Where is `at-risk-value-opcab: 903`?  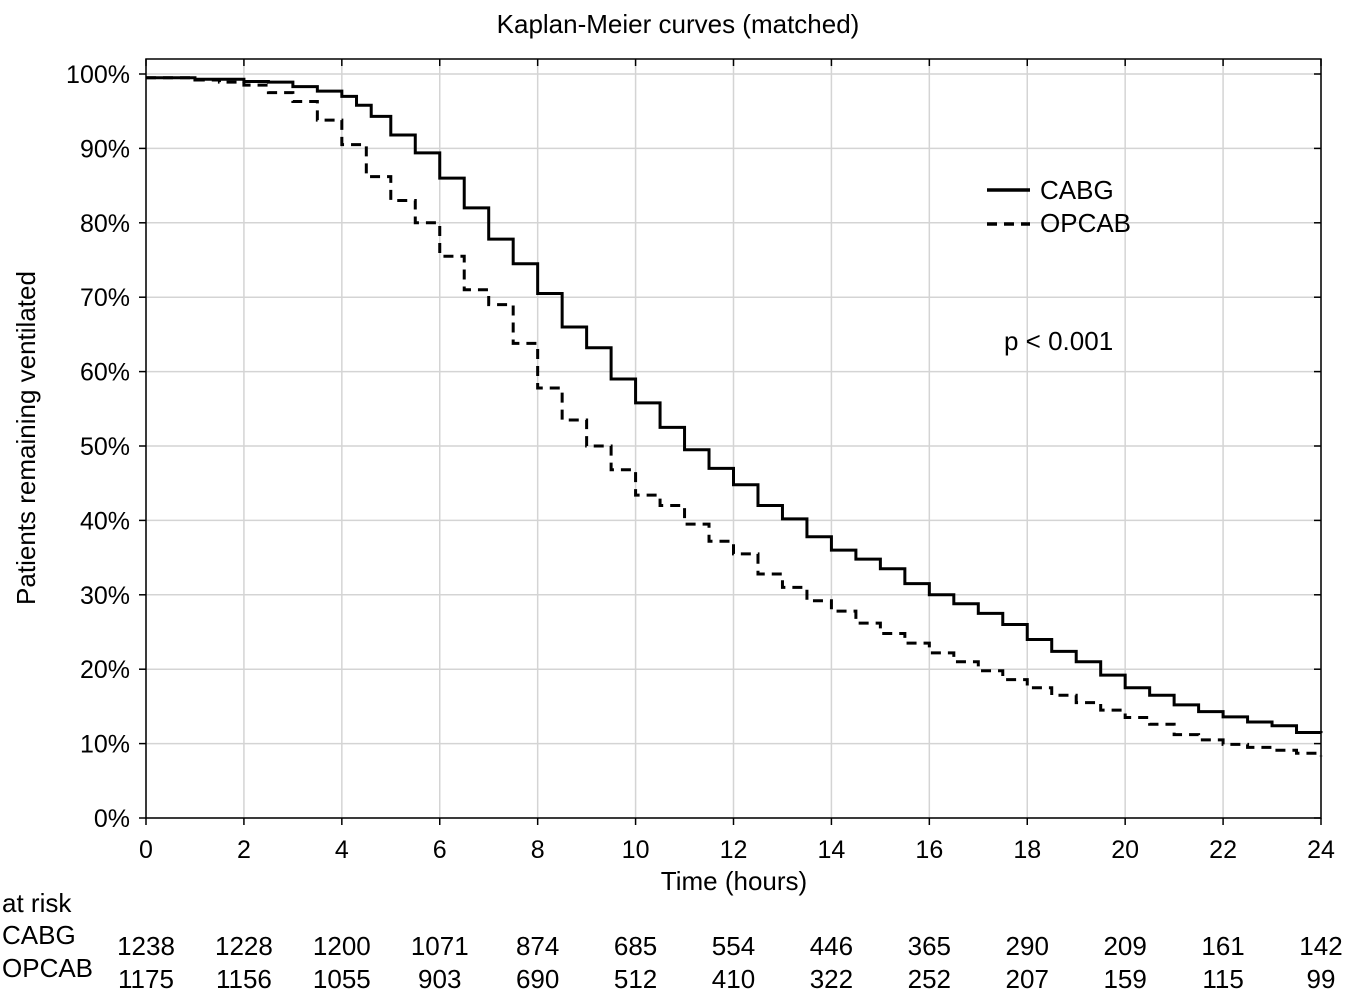 at-risk-value-opcab: 903 is located at coordinates (439, 978).